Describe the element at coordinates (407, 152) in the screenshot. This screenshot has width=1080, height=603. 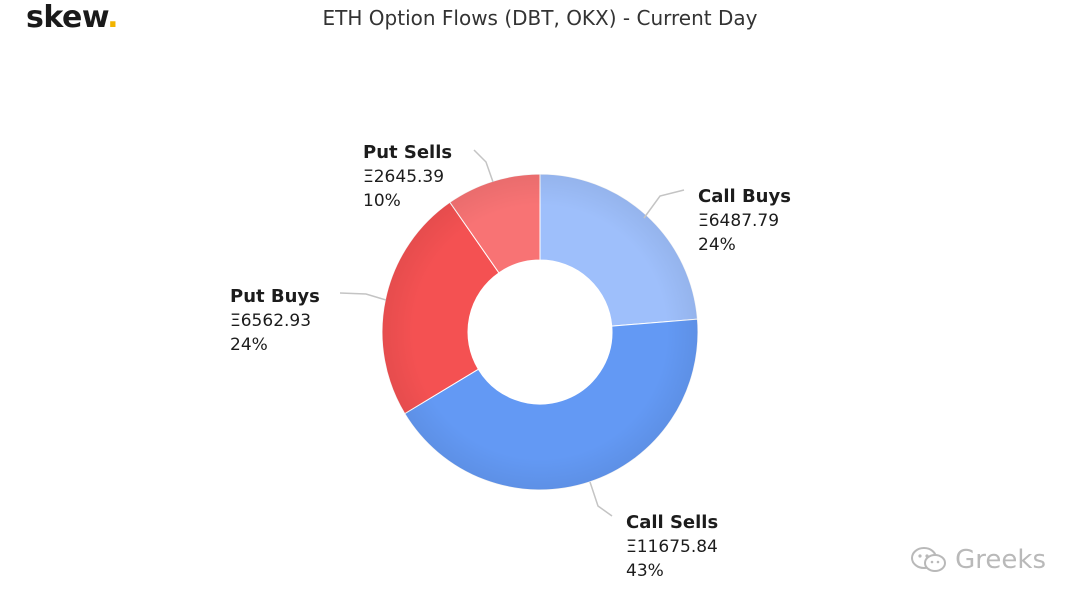
I see `label-name-put-sells: Put Sells` at that location.